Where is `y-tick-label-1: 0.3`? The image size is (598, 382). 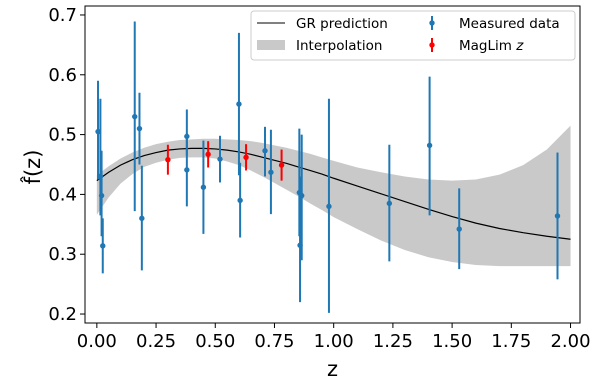 y-tick-label-1: 0.3 is located at coordinates (62, 254).